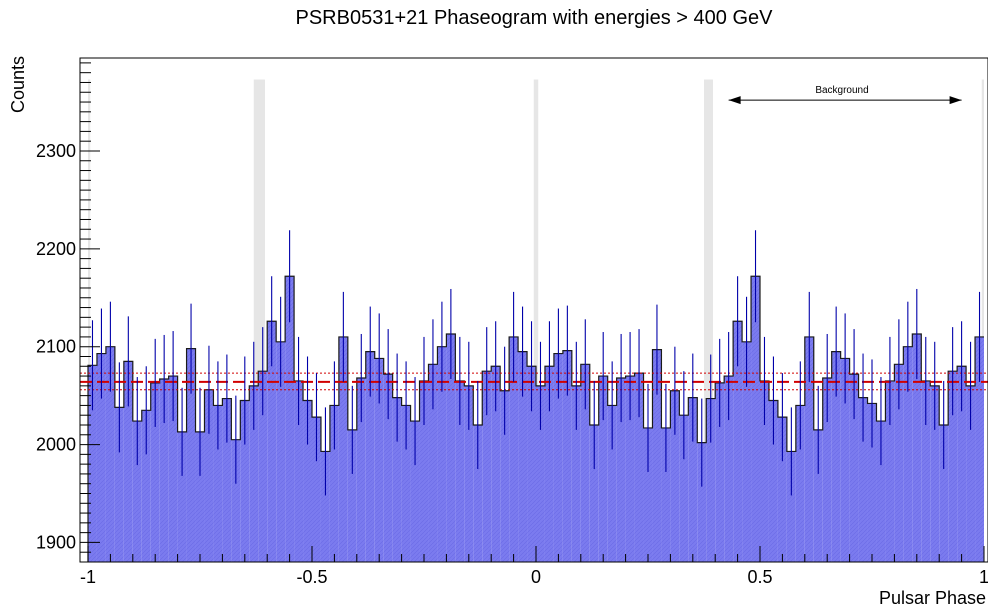 Image resolution: width=988 pixels, height=612 pixels. Describe the element at coordinates (841, 90) in the screenshot. I see `background-annotation-label: Background` at that location.